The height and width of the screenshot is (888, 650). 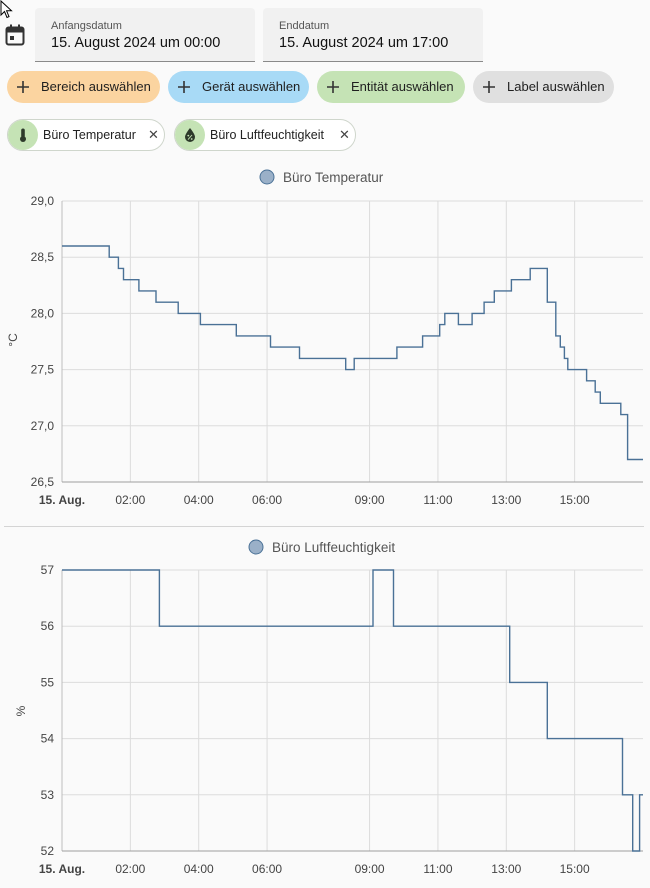 I want to click on y-axis-label: %, so click(x=21, y=710).